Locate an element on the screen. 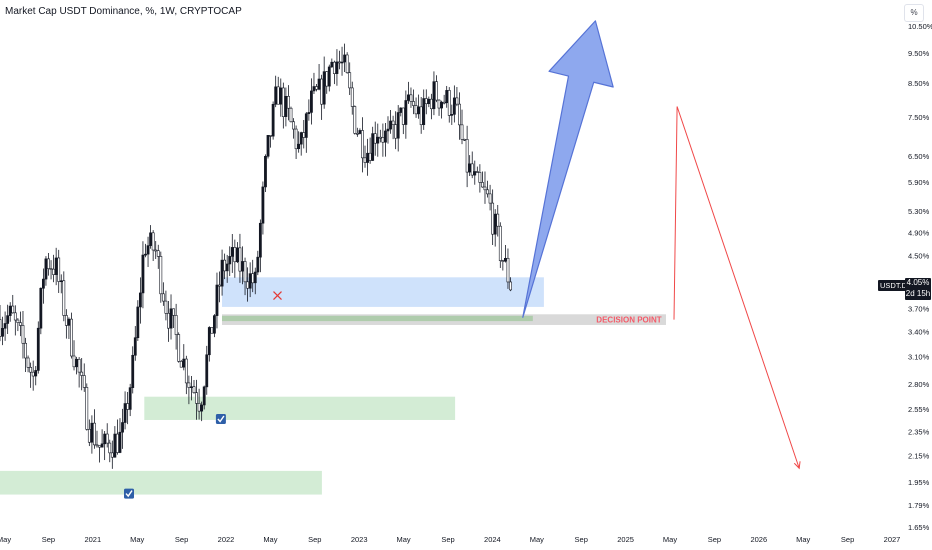 The width and height of the screenshot is (932, 550). y-tick-label: 9.50% is located at coordinates (919, 53).